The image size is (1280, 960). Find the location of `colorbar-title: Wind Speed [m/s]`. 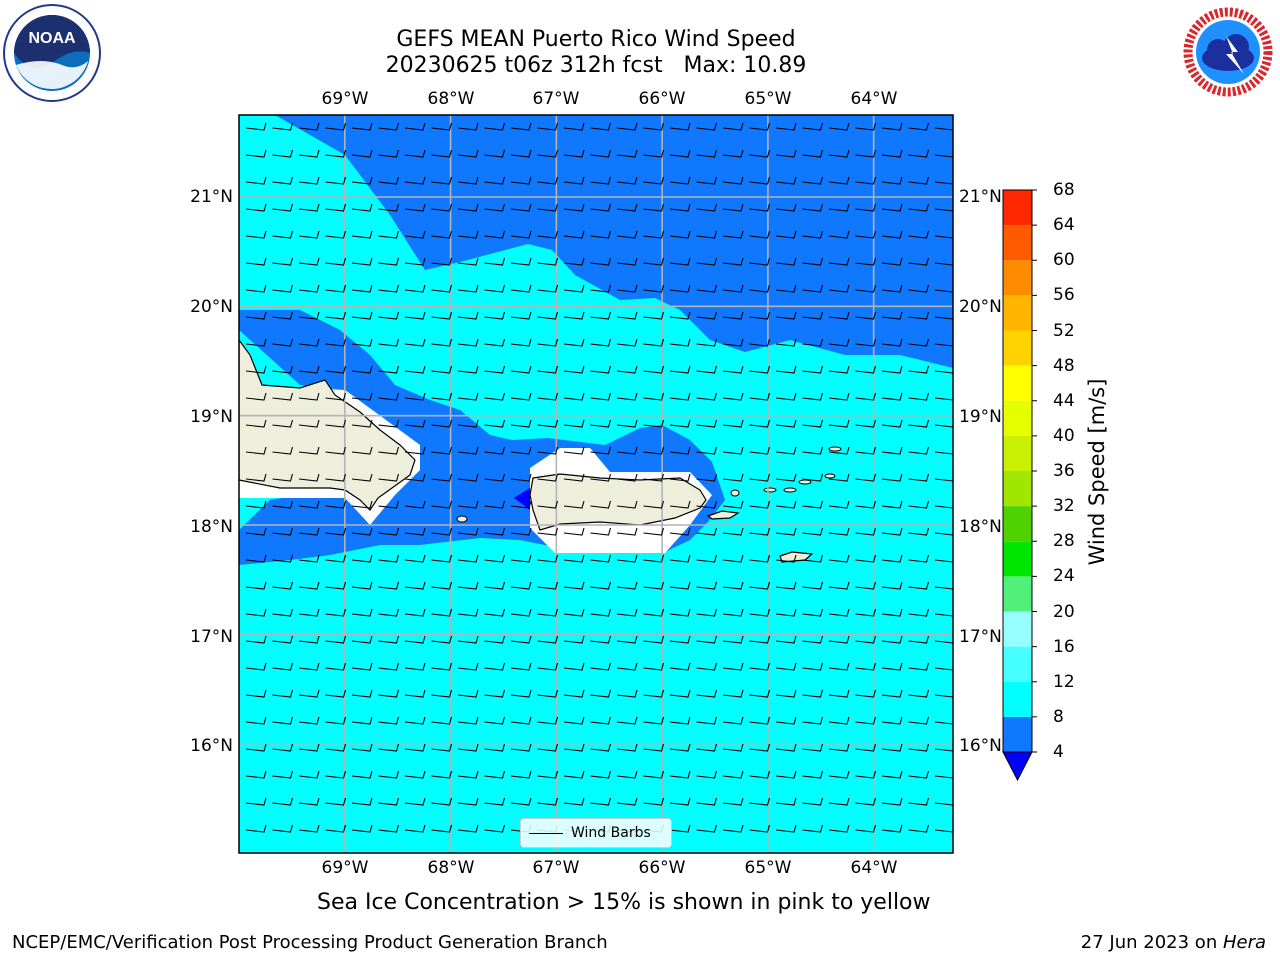

colorbar-title: Wind Speed [m/s] is located at coordinates (1097, 472).